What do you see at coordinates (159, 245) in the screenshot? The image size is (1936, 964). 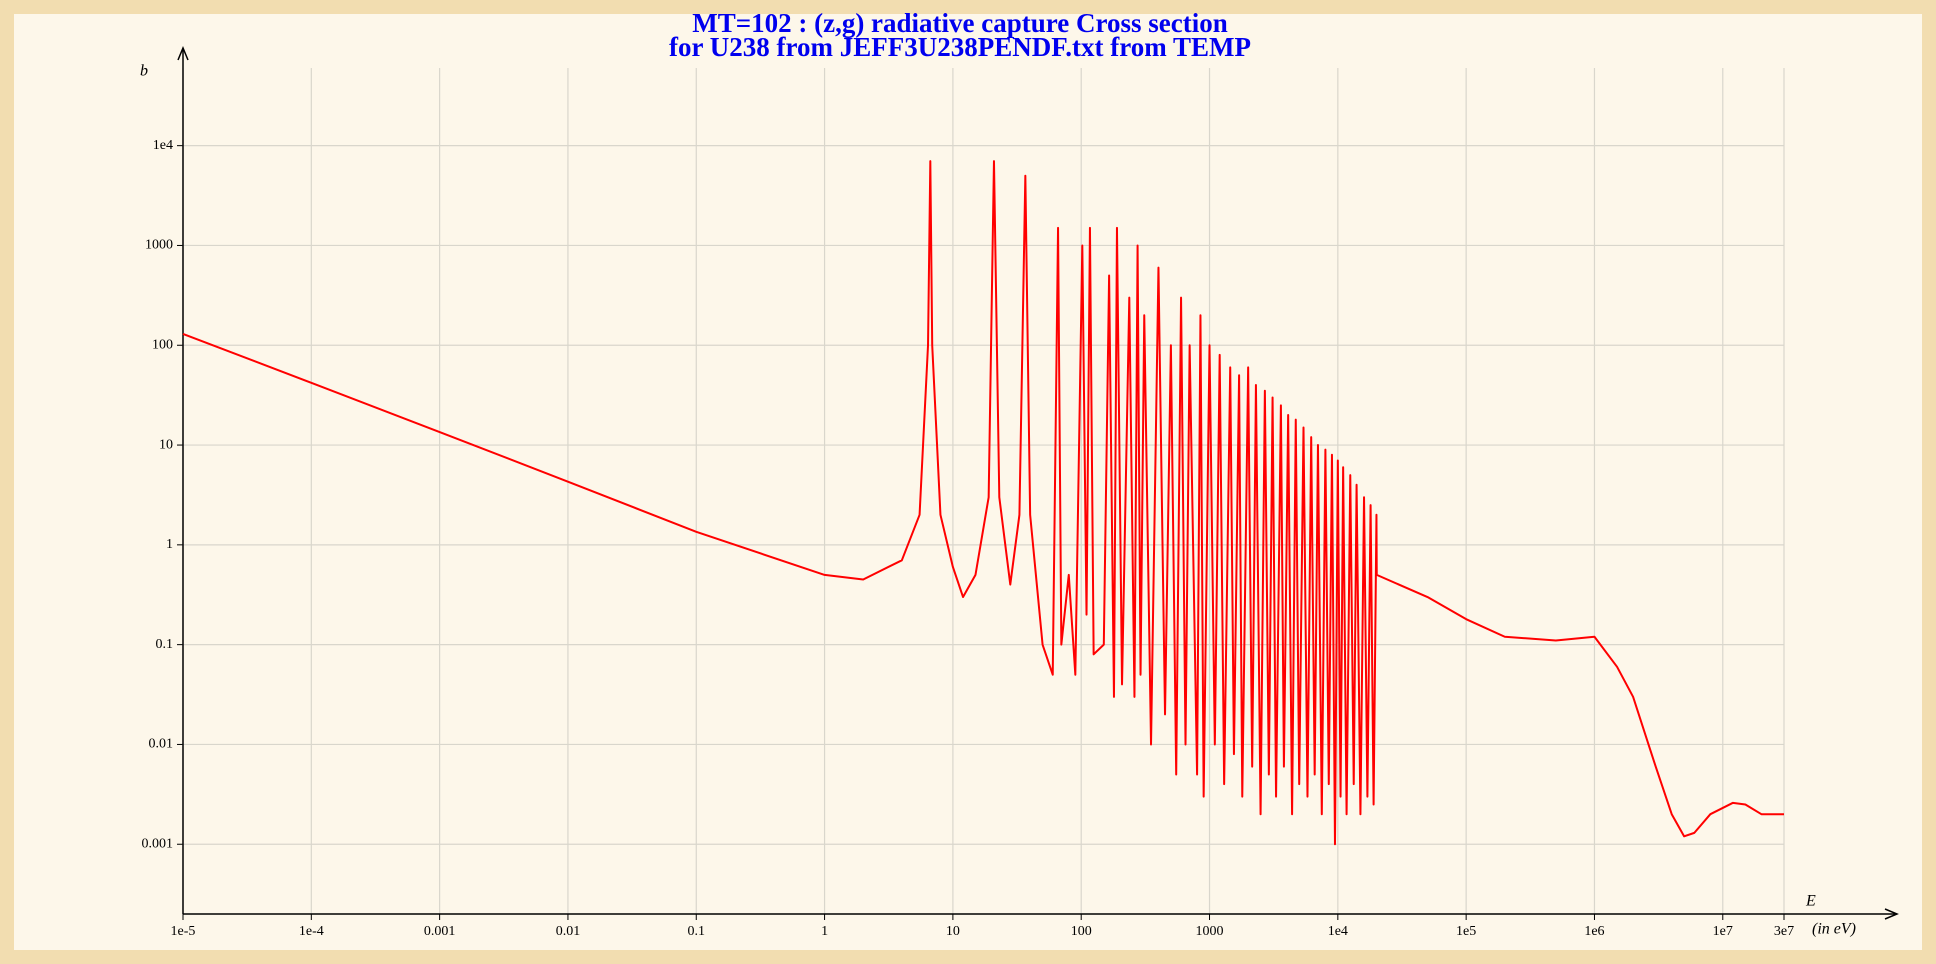 I see `y-tick-label: 1000` at bounding box center [159, 245].